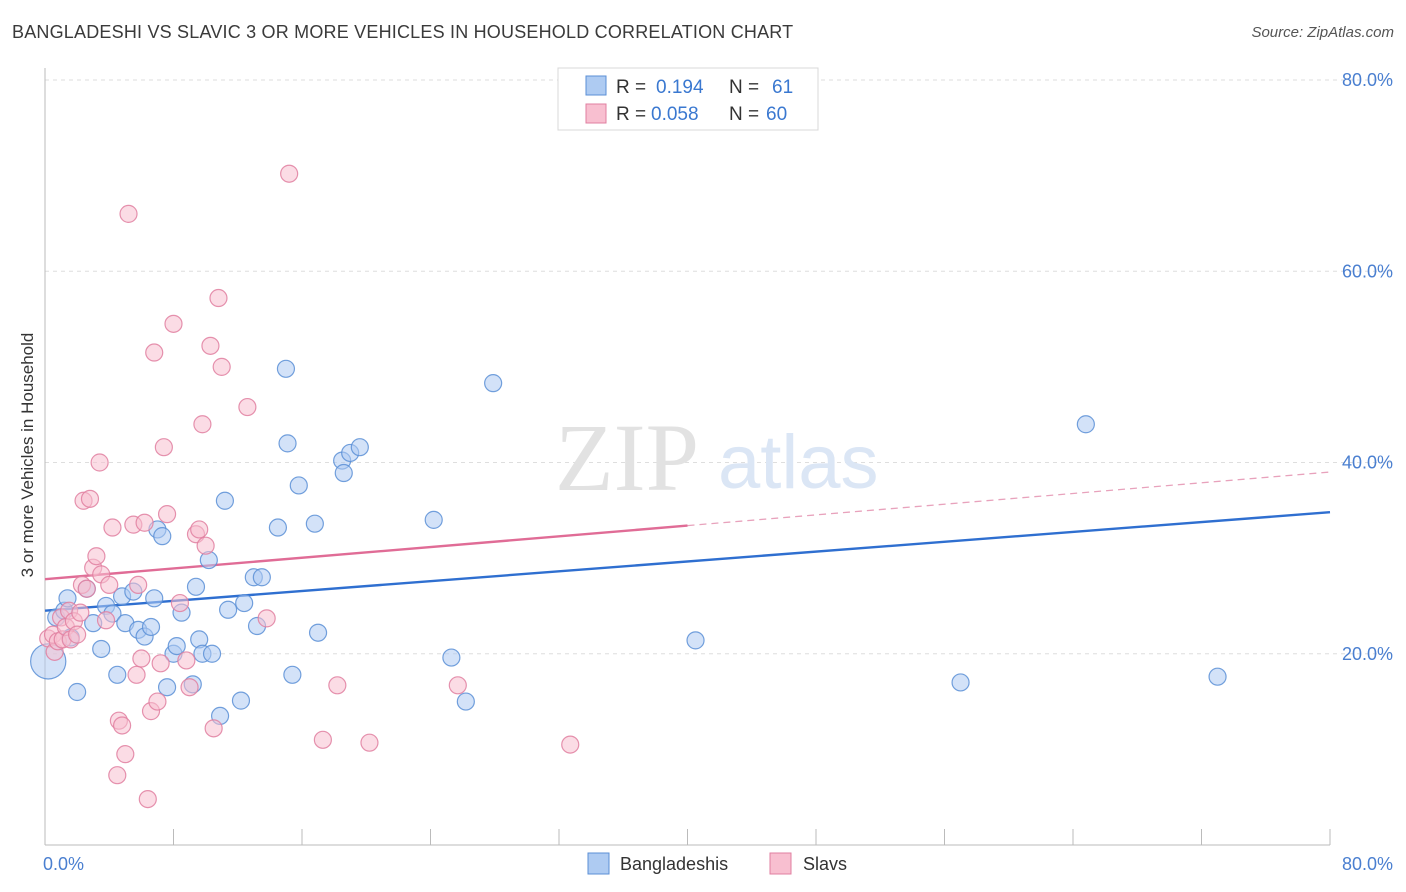  I want to click on trend-lines, so click(687, 541).